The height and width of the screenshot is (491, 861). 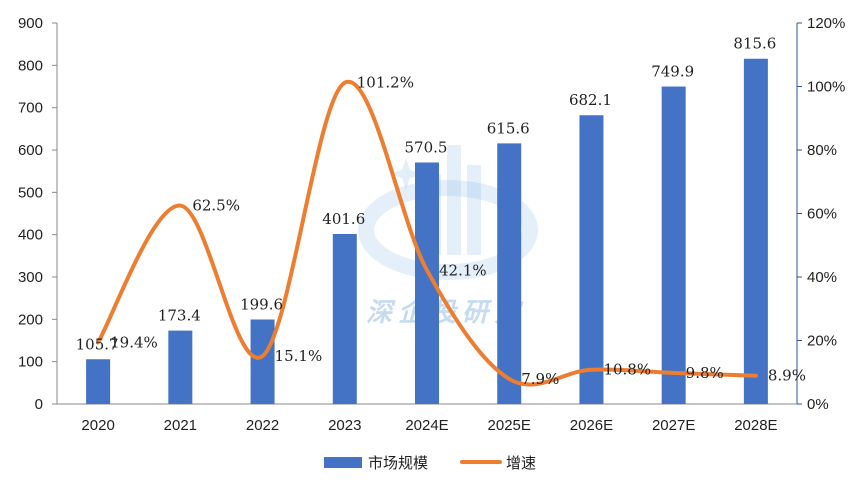 I want to click on growth-value-label: 101.2%, so click(x=385, y=83).